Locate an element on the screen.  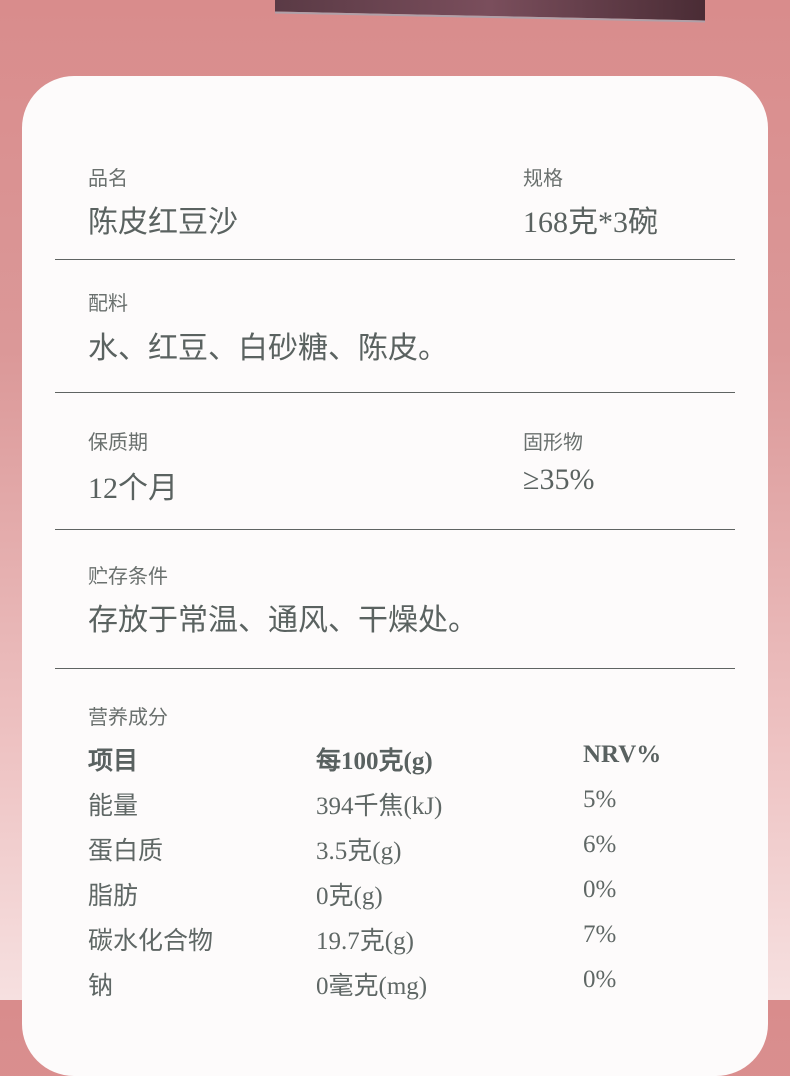
row-carbs-name: 碳水化合物 is located at coordinates (151, 941).